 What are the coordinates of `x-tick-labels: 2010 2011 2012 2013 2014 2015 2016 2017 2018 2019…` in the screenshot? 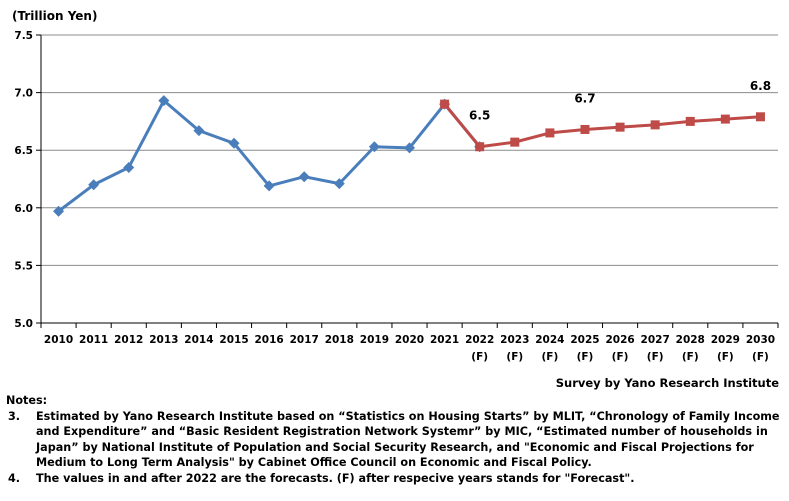 It's located at (409, 348).